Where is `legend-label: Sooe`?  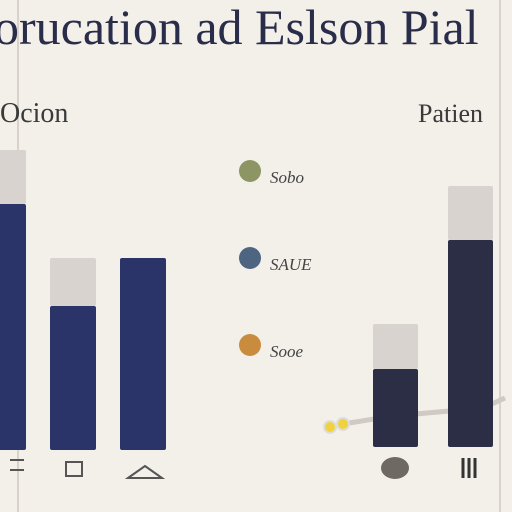 legend-label: Sooe is located at coordinates (287, 351).